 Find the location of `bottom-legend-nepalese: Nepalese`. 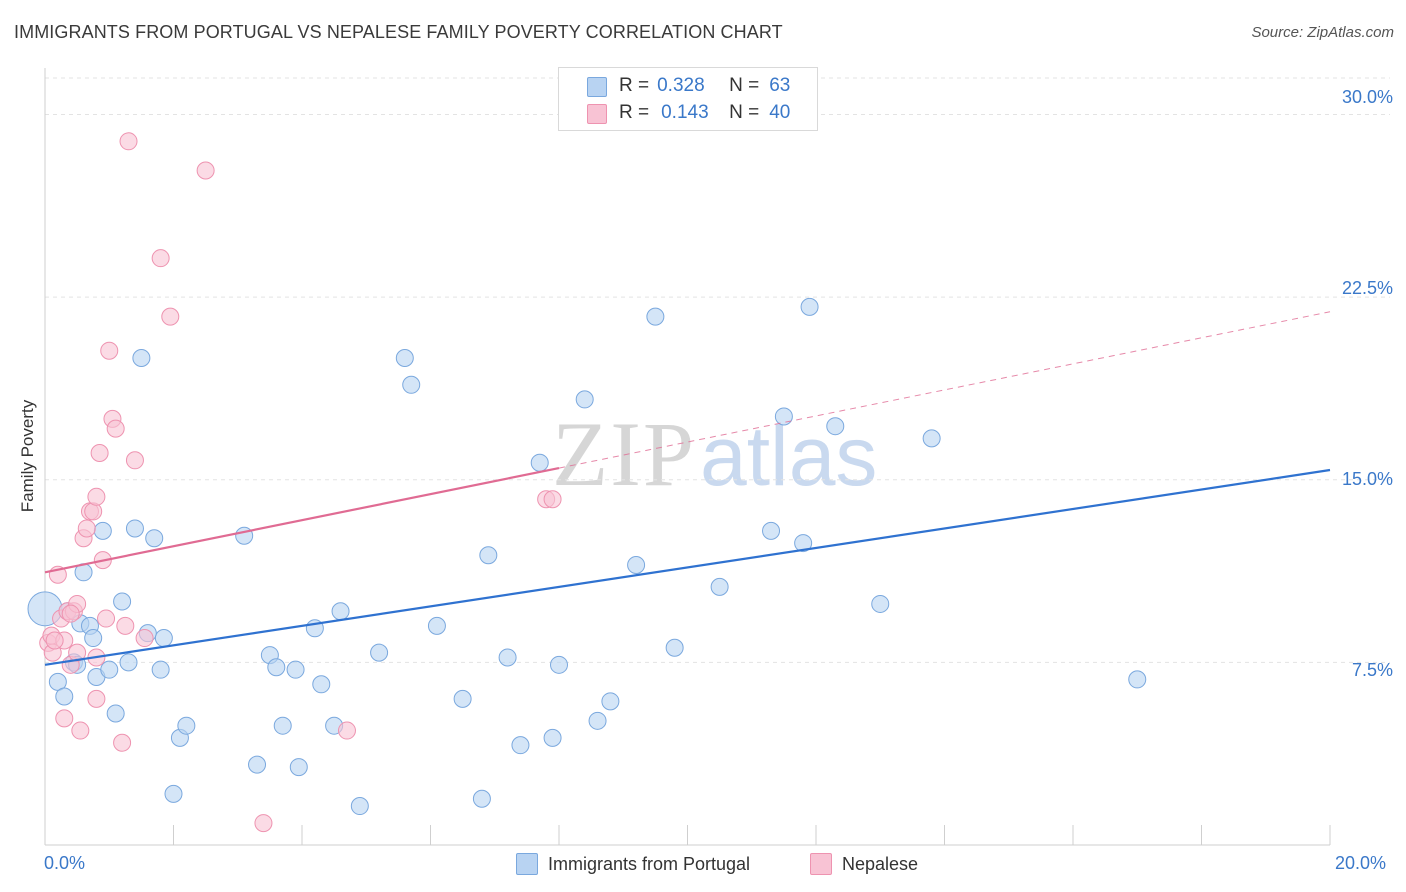

bottom-legend-nepalese: Nepalese is located at coordinates (864, 864).